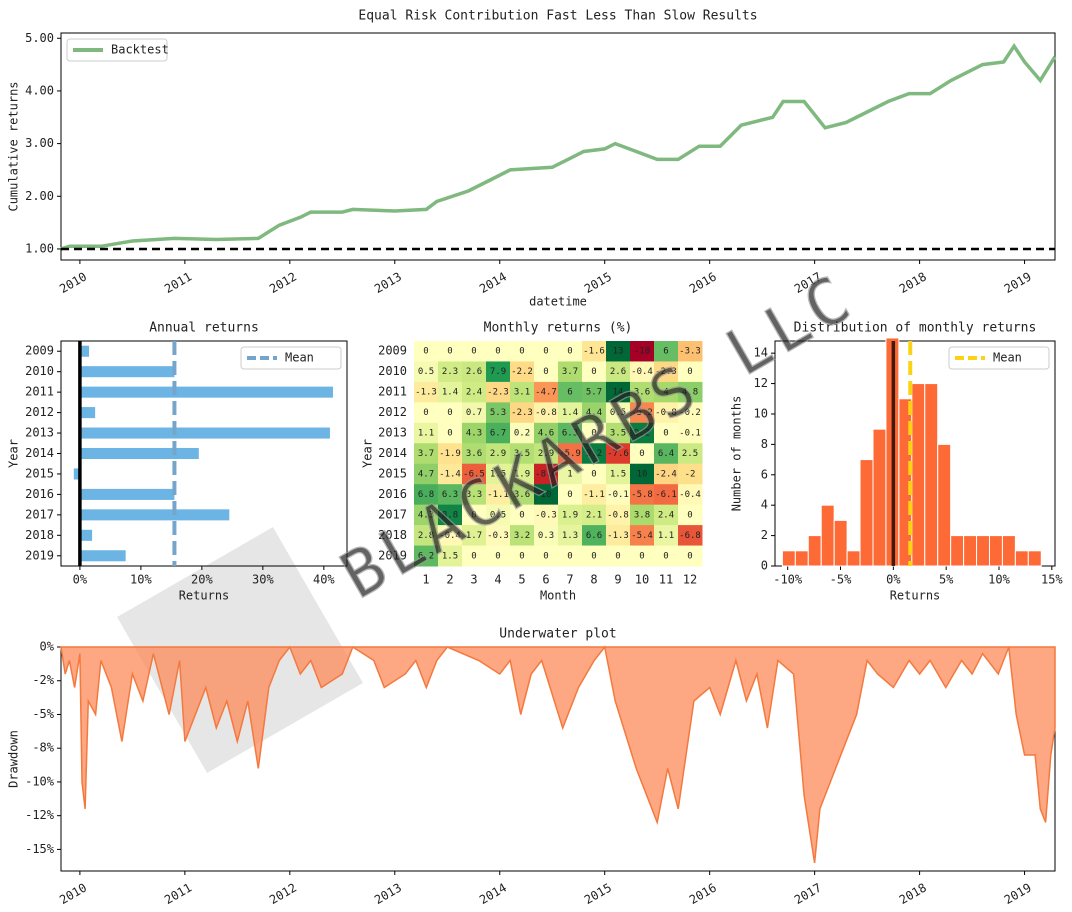 Image resolution: width=1072 pixels, height=912 pixels. I want to click on cell-label: 6, so click(569, 393).